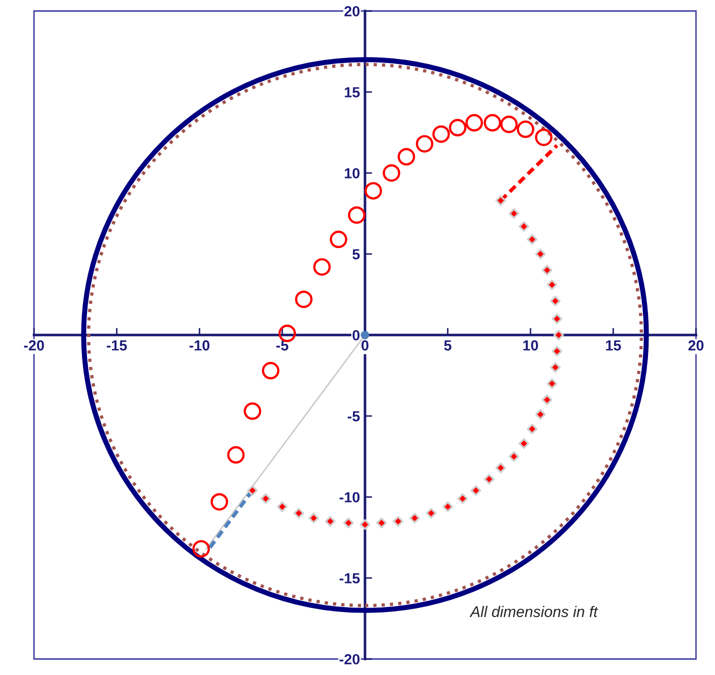 Image resolution: width=715 pixels, height=675 pixels. Describe the element at coordinates (448, 345) in the screenshot. I see `x-tick-label: 5` at that location.